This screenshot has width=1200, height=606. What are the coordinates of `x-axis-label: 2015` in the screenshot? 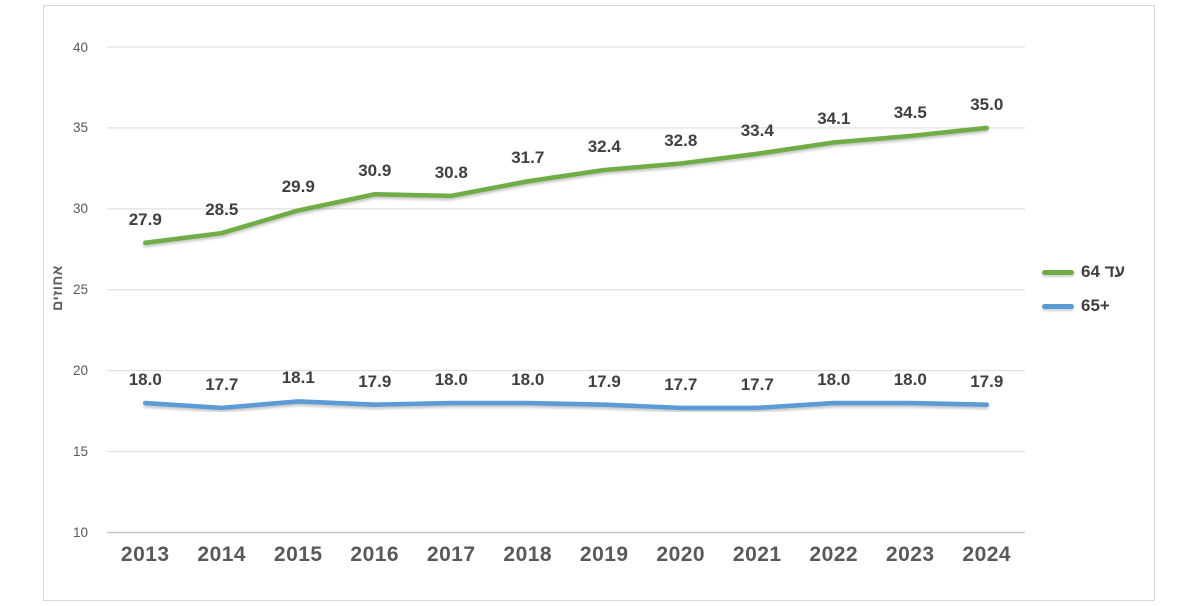 It's located at (298, 554).